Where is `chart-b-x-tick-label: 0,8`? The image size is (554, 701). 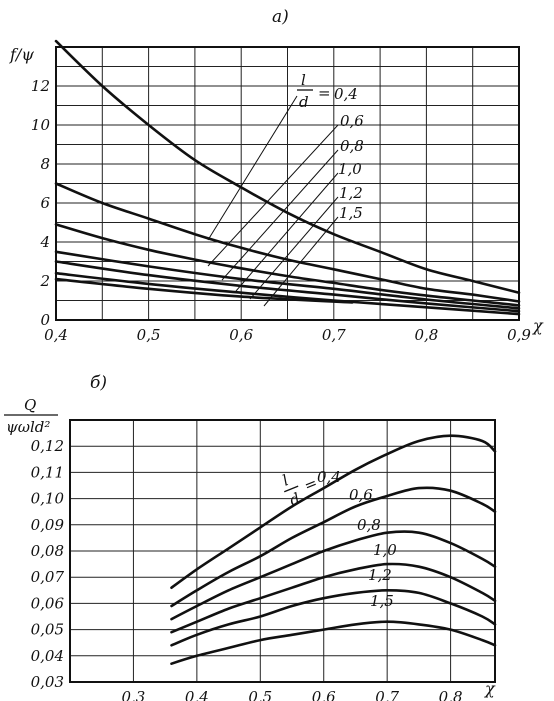
chart-b-x-tick-label: 0,8 is located at coordinates (451, 694).